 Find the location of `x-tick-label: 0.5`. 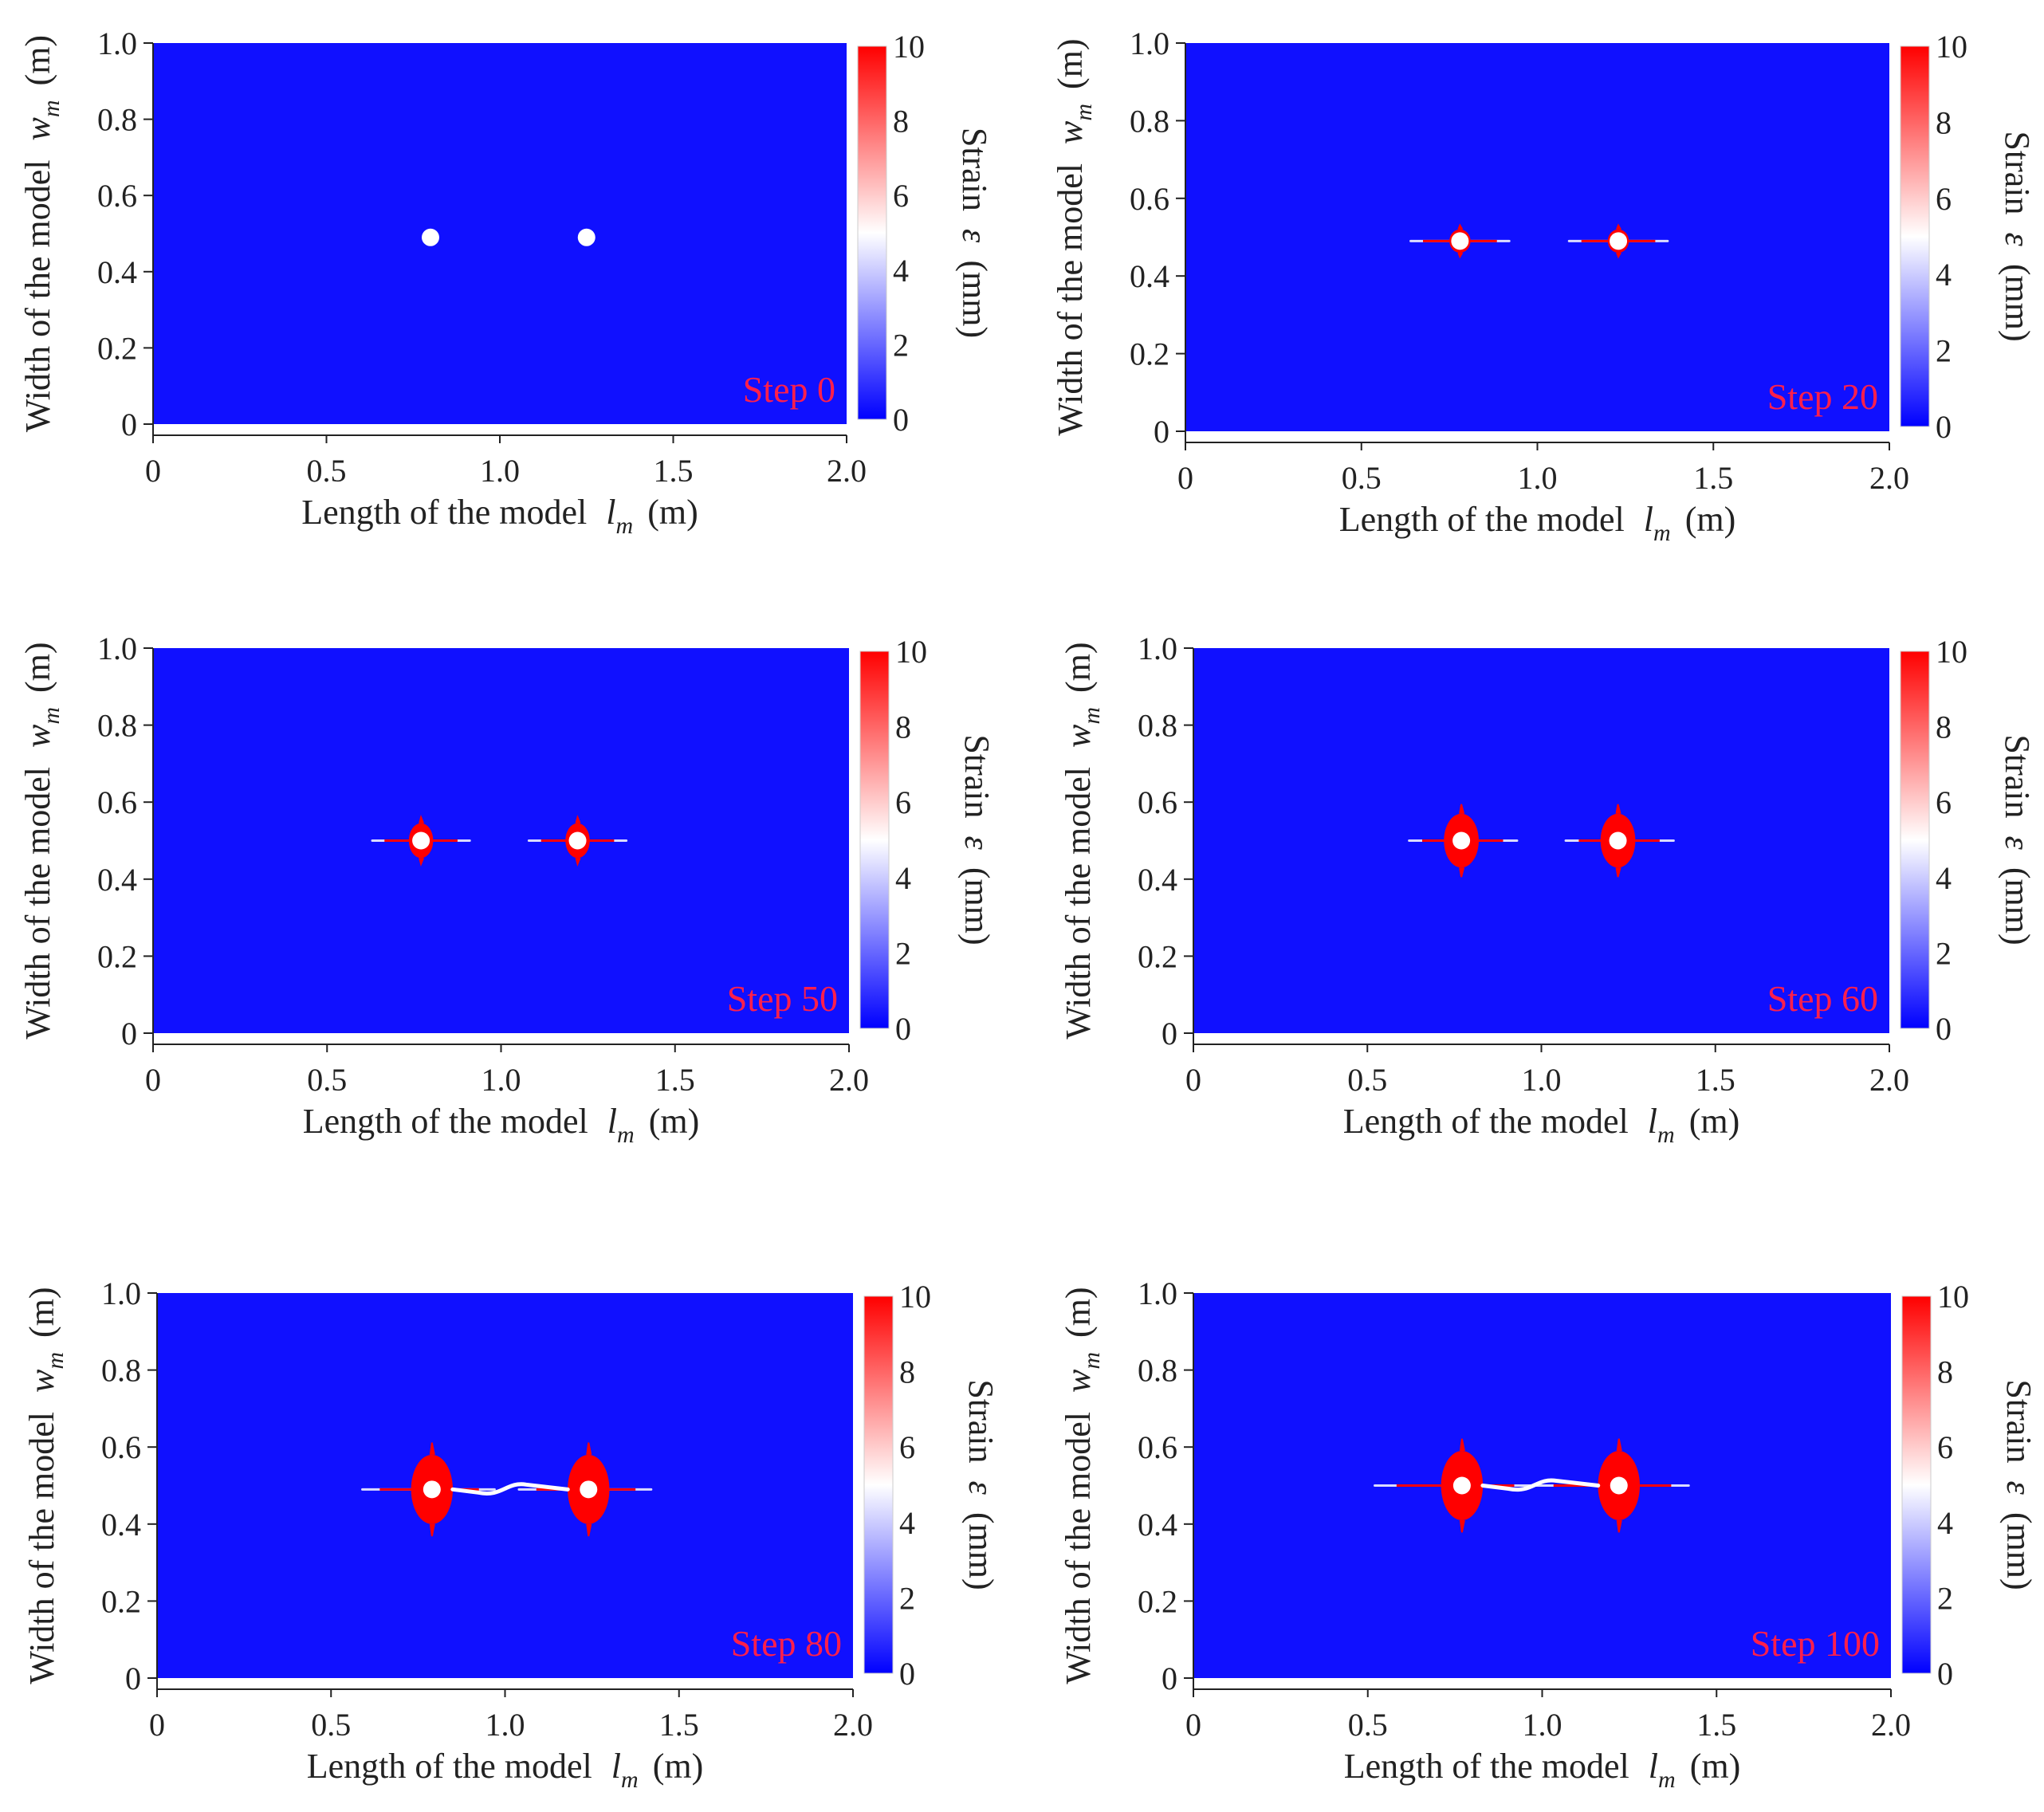

x-tick-label: 0.5 is located at coordinates (331, 1725).